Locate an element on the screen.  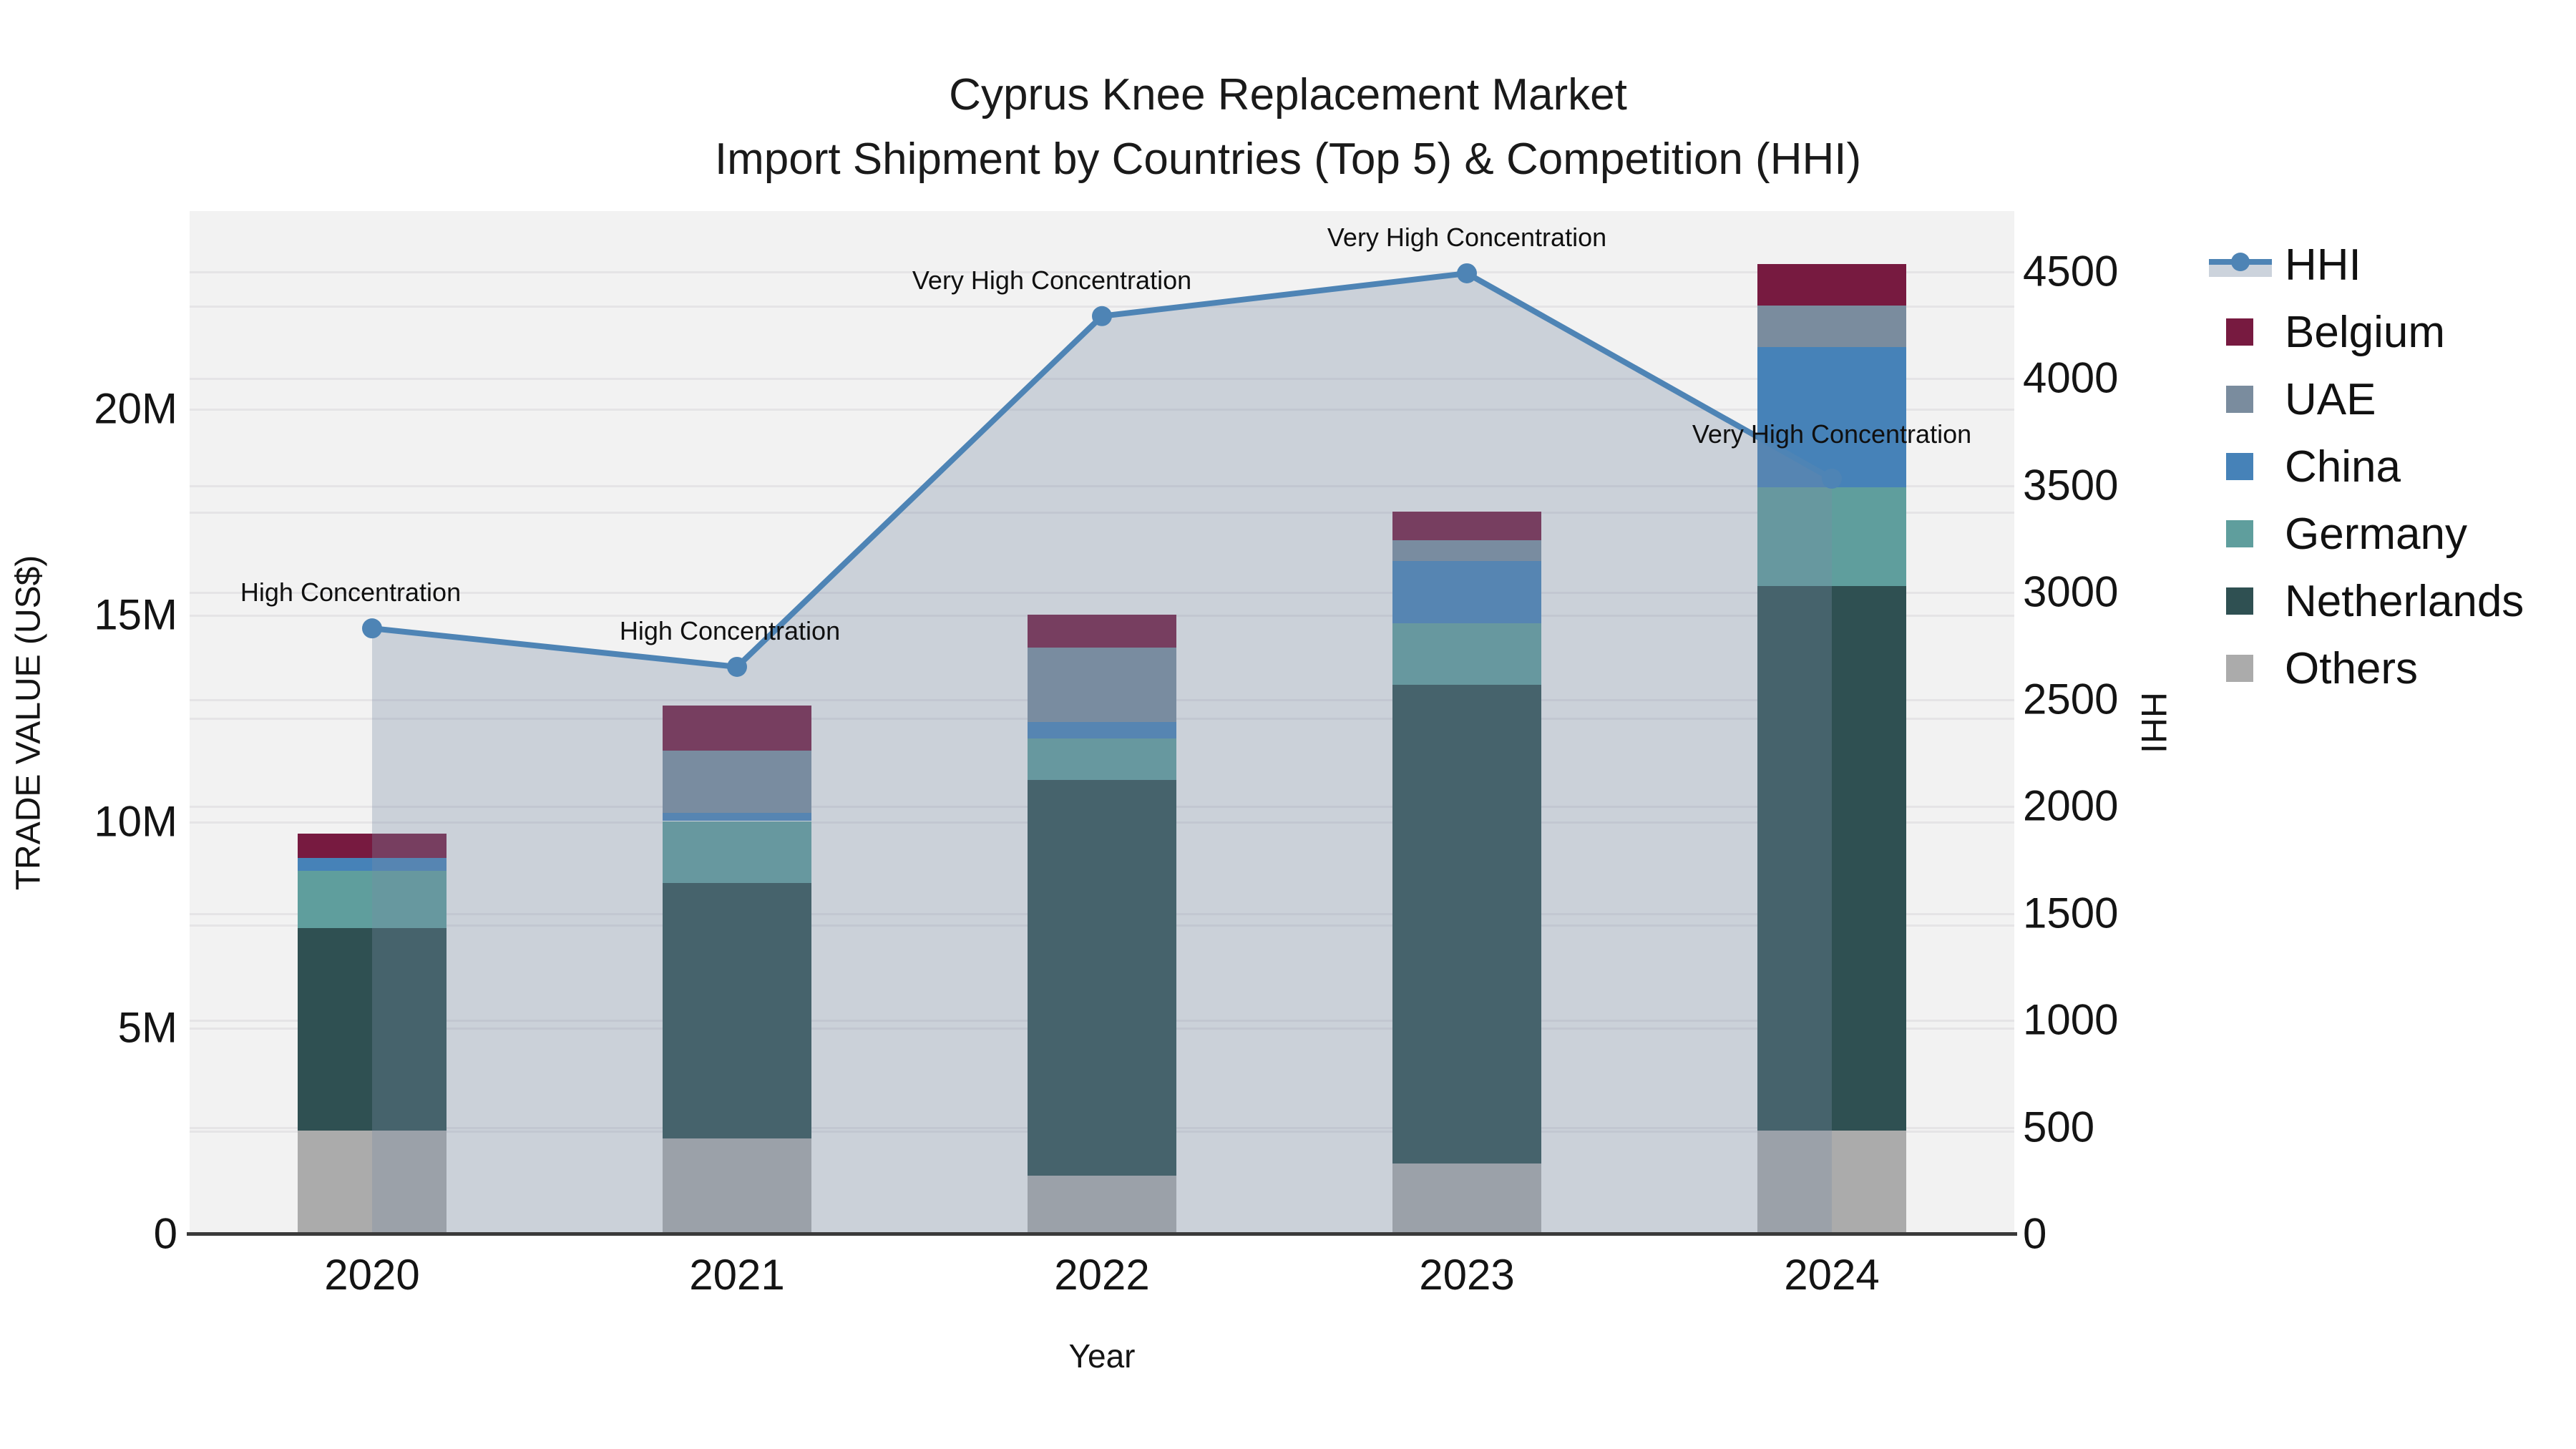
bar-segment-china-2020 is located at coordinates (372, 864).